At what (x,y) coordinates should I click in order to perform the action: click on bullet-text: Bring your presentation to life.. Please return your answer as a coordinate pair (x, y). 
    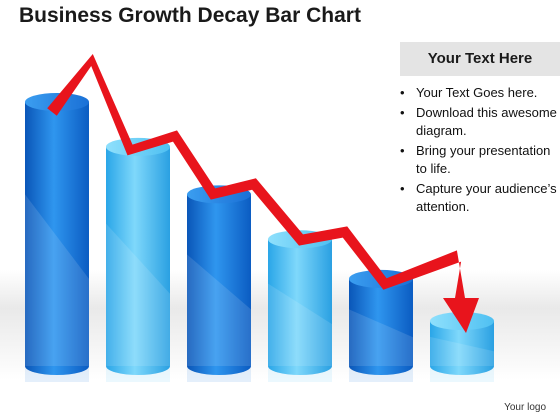
    Looking at the image, I should click on (483, 159).